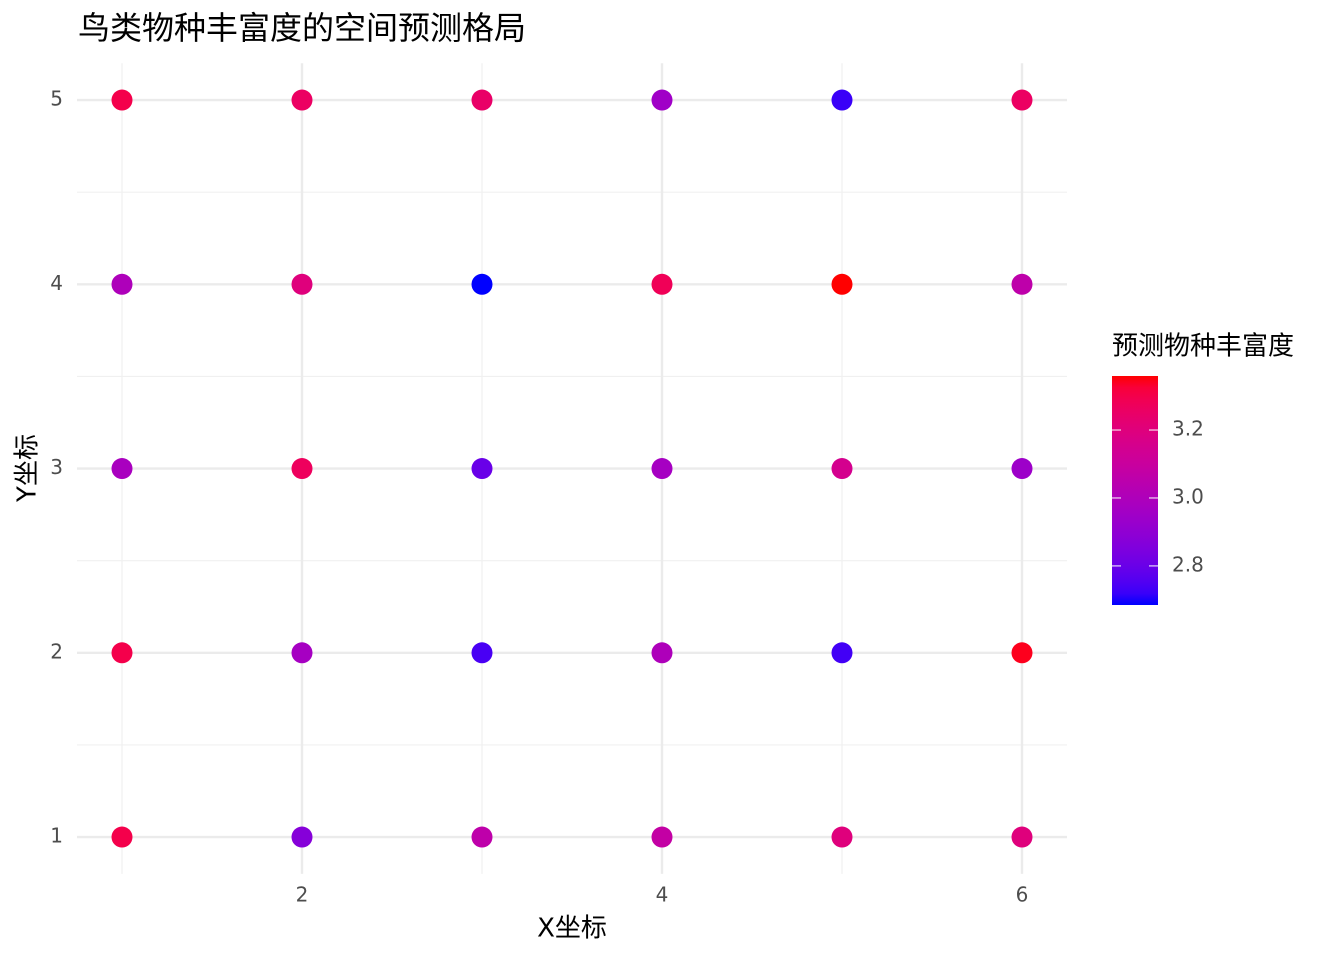  I want to click on colorbar-label: 3.0, so click(1188, 496).